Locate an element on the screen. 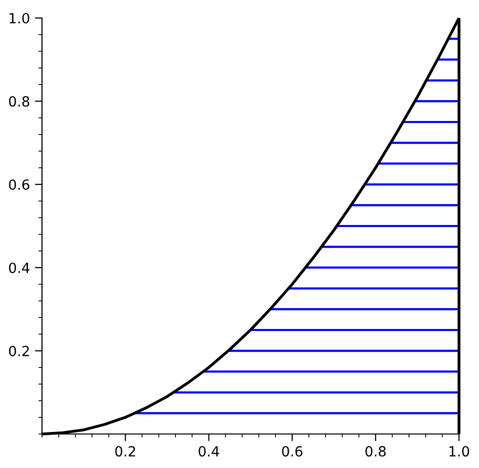 The image size is (479, 468). y-tick-label: 0.4 is located at coordinates (19, 268).